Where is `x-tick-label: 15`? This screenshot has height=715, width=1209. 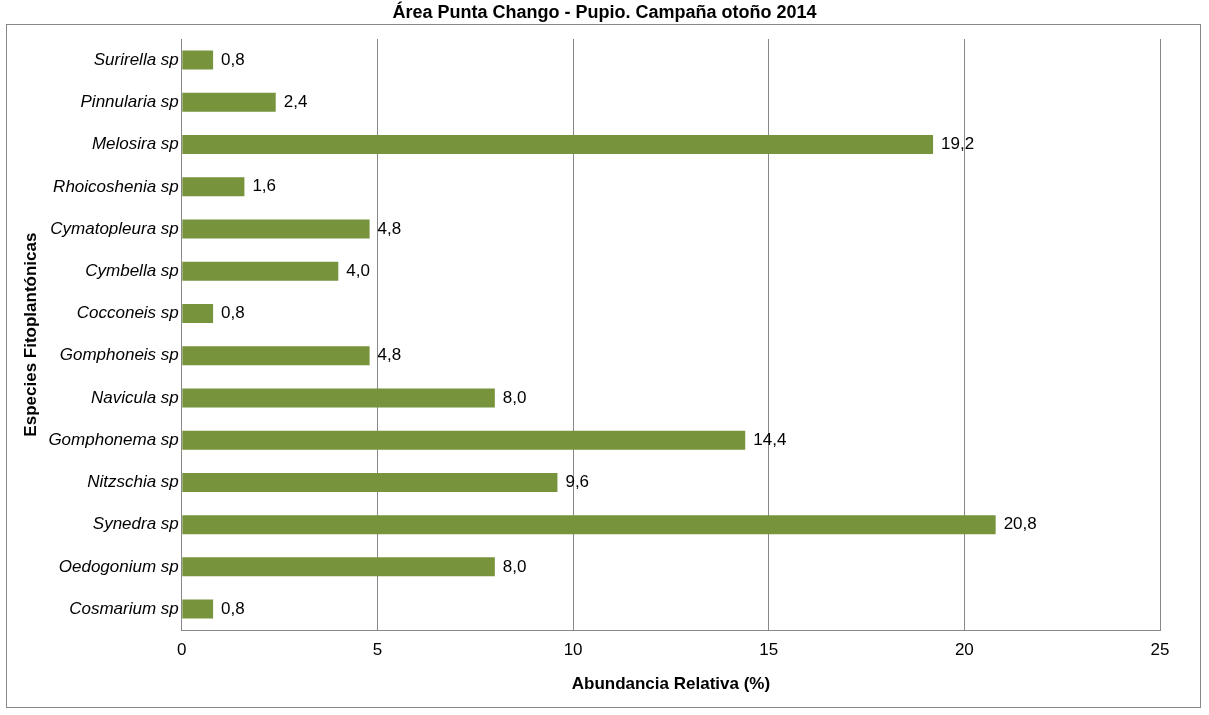 x-tick-label: 15 is located at coordinates (769, 650).